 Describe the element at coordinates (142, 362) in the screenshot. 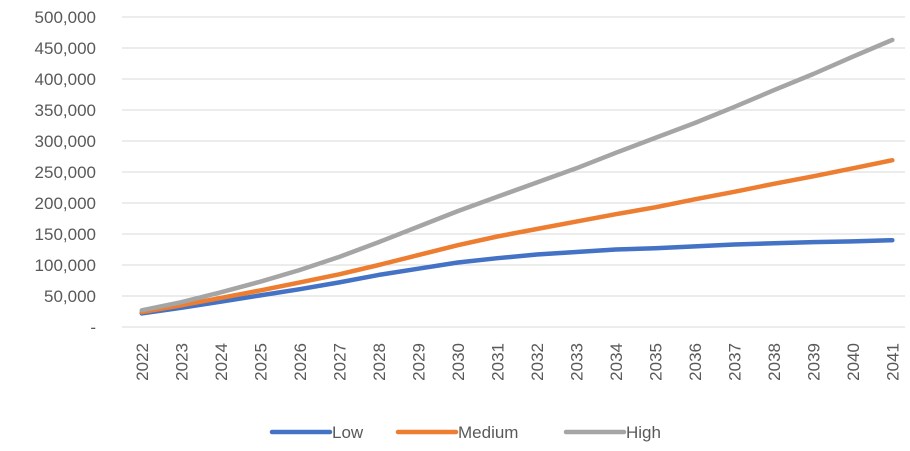

I see `x-tick-label: 2022` at that location.